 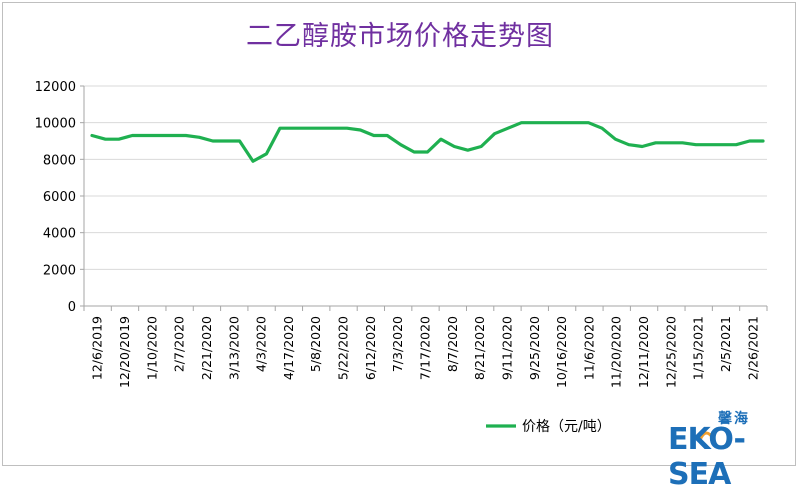 I want to click on logo-accent-mark, so click(x=707, y=436).